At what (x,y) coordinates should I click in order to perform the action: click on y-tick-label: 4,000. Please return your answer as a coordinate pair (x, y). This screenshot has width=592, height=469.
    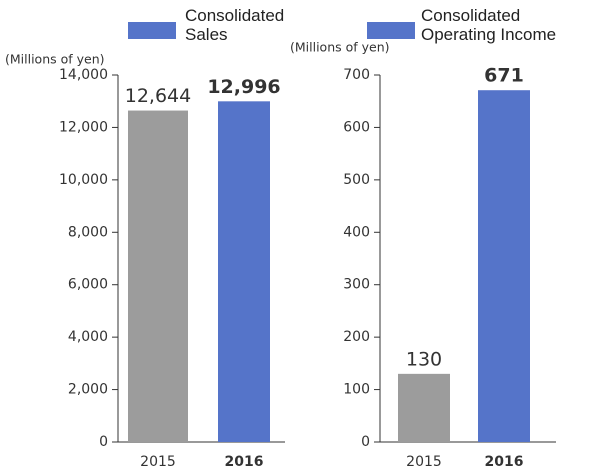
    Looking at the image, I should click on (88, 337).